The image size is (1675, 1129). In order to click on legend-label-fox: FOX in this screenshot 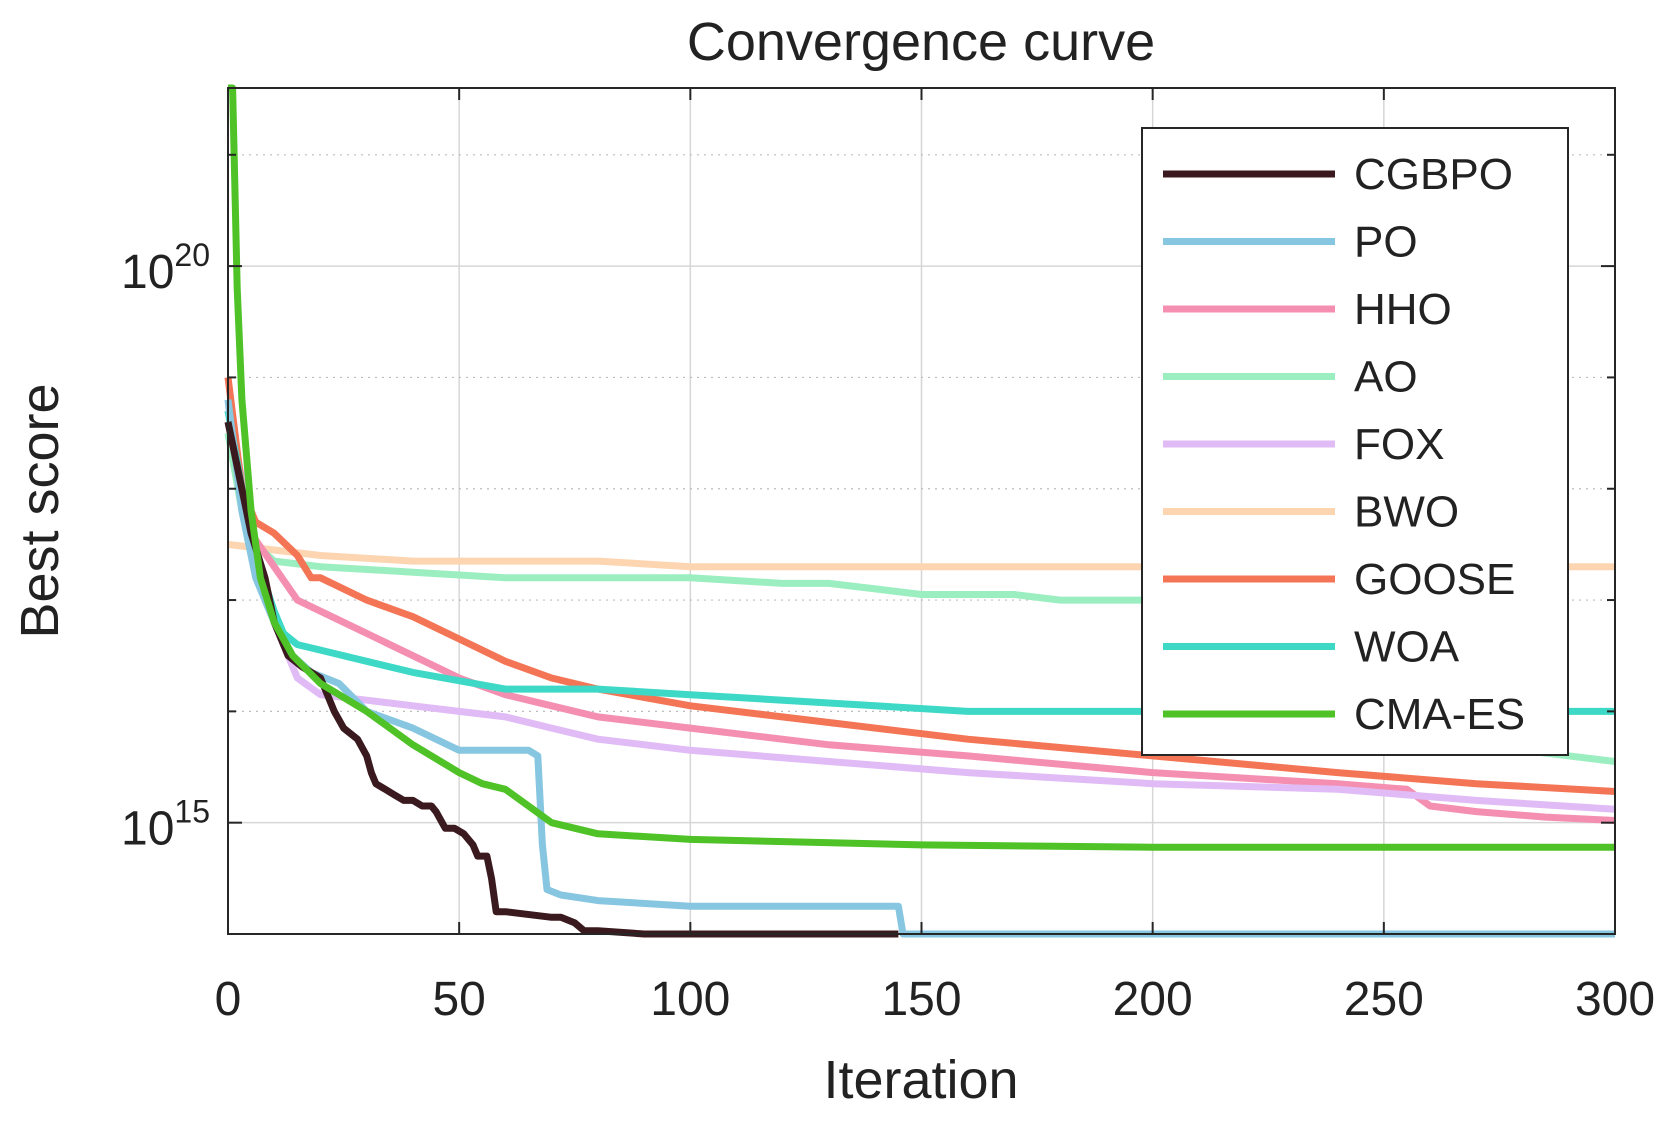, I will do `click(1399, 444)`.